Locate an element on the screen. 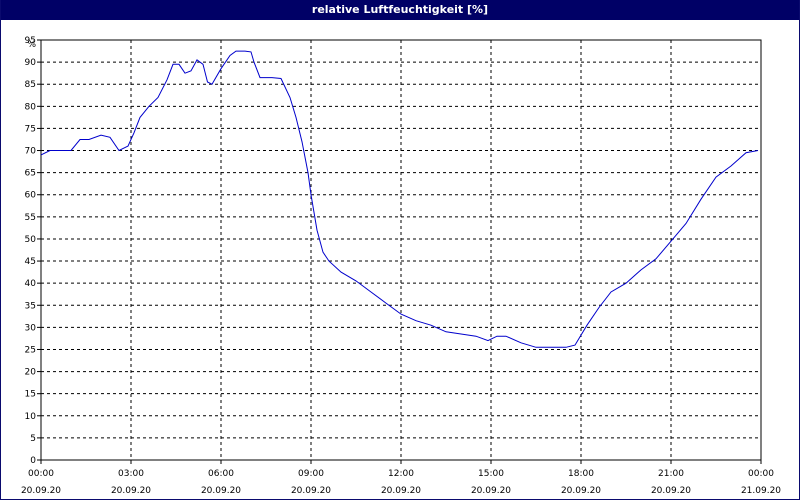 The image size is (800, 500). y-tick-label: 70 is located at coordinates (31, 152).